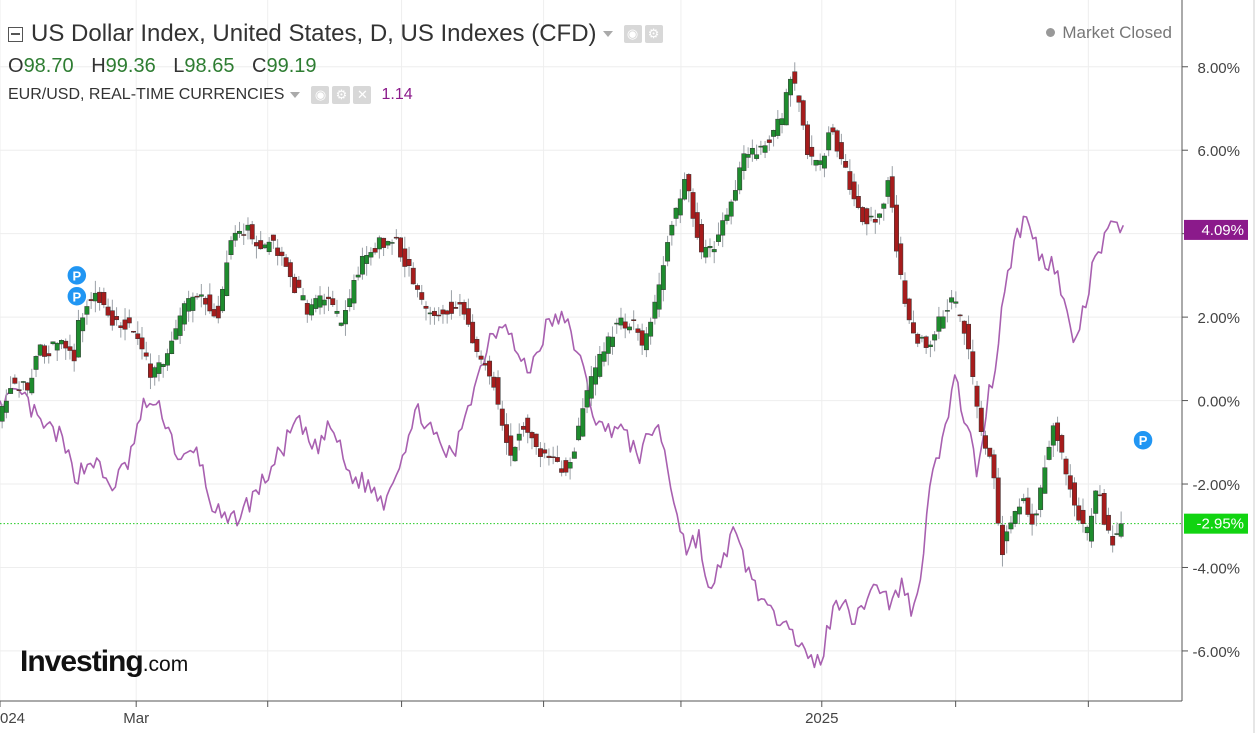 This screenshot has height=733, width=1256. What do you see at coordinates (1216, 376) in the screenshot?
I see `last-value-labels: 4.09% -2.95%` at bounding box center [1216, 376].